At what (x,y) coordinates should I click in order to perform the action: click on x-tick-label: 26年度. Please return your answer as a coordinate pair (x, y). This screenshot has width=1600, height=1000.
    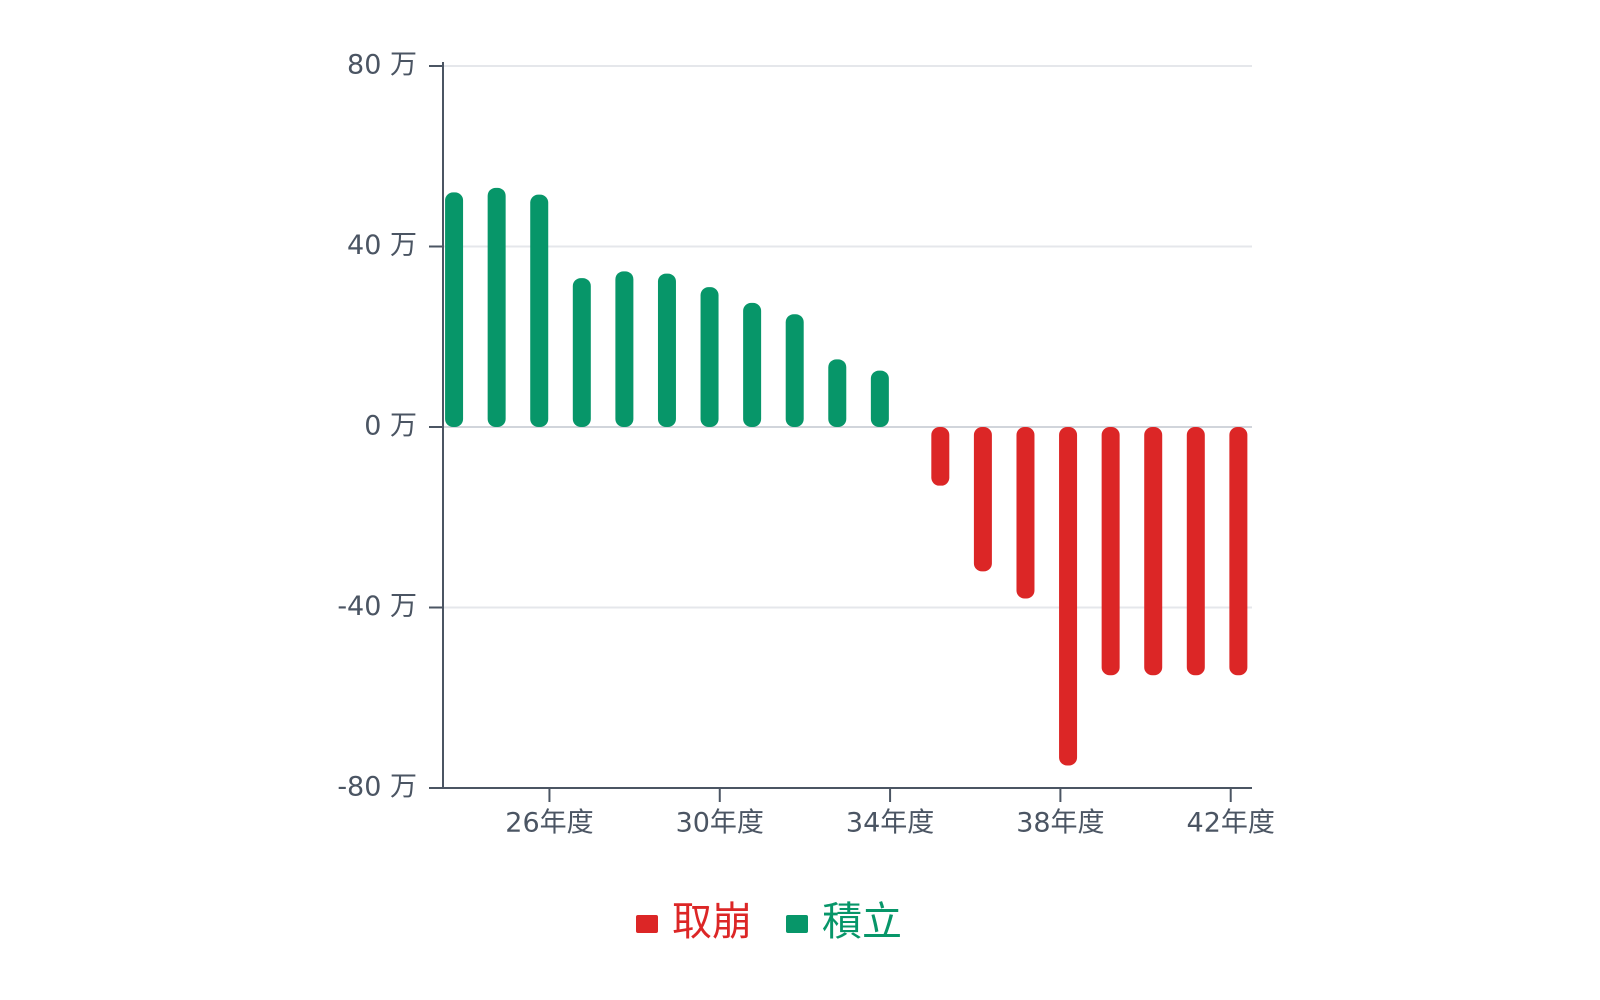
    Looking at the image, I should click on (549, 823).